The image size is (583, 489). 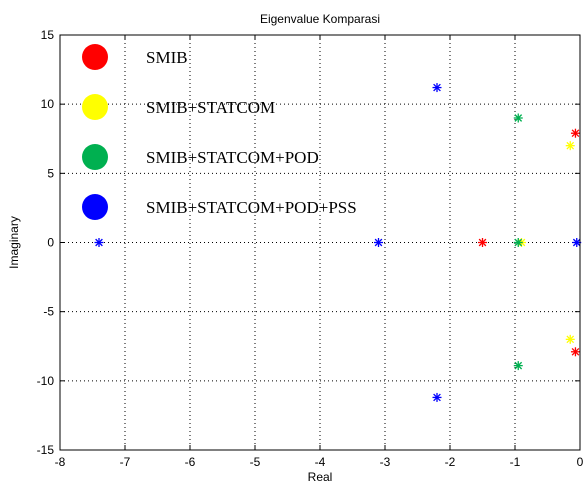 I want to click on legend-label: SMIB, so click(x=167, y=57).